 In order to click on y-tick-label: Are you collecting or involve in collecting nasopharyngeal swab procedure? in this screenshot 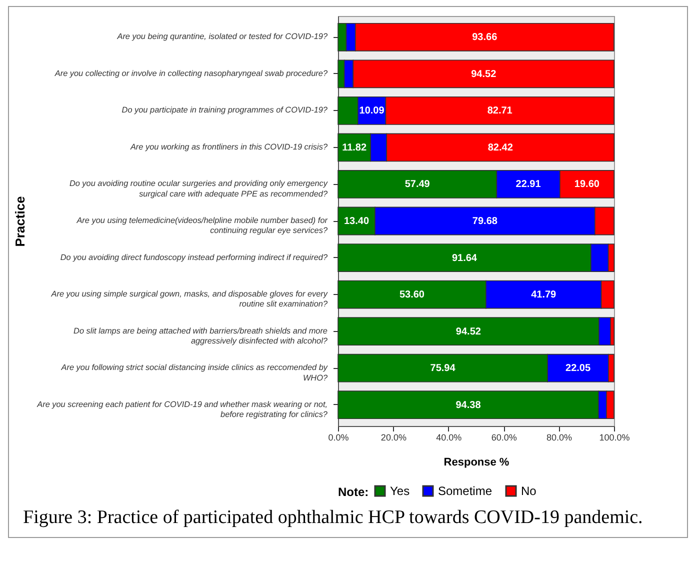, I will do `click(191, 73)`.